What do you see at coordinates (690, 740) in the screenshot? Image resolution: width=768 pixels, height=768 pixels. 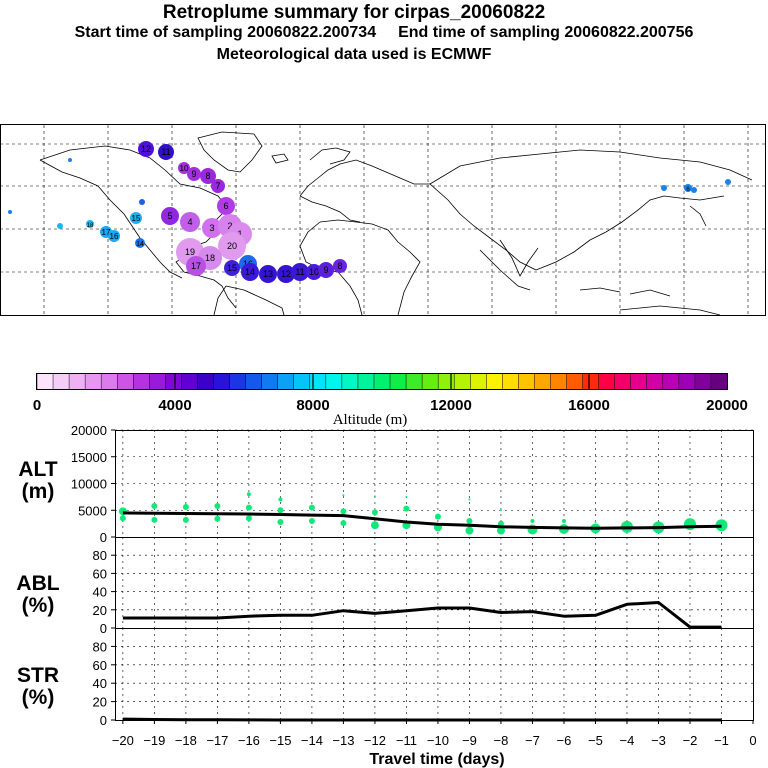 I see `x-tick-label: −2` at bounding box center [690, 740].